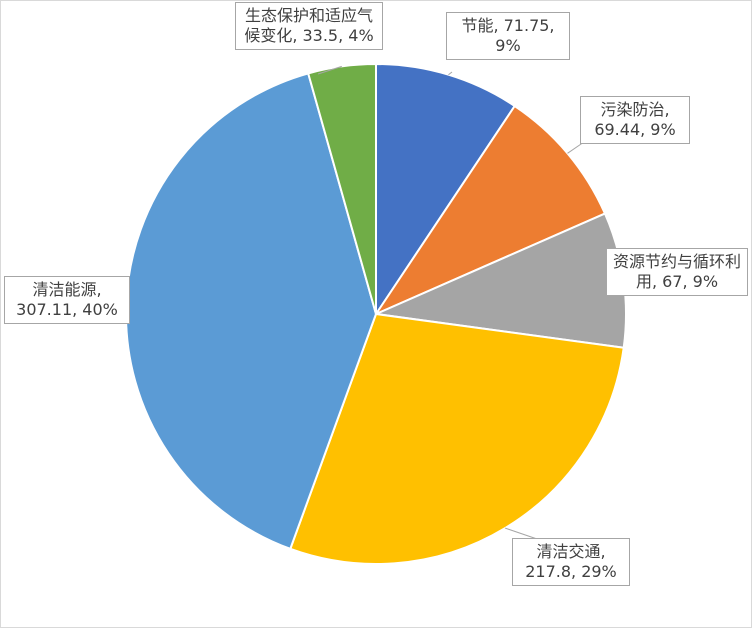 The width and height of the screenshot is (752, 628). I want to click on data-label-eco-protection: 生态保护和适应气候变化, 33.5, 4%, so click(309, 26).